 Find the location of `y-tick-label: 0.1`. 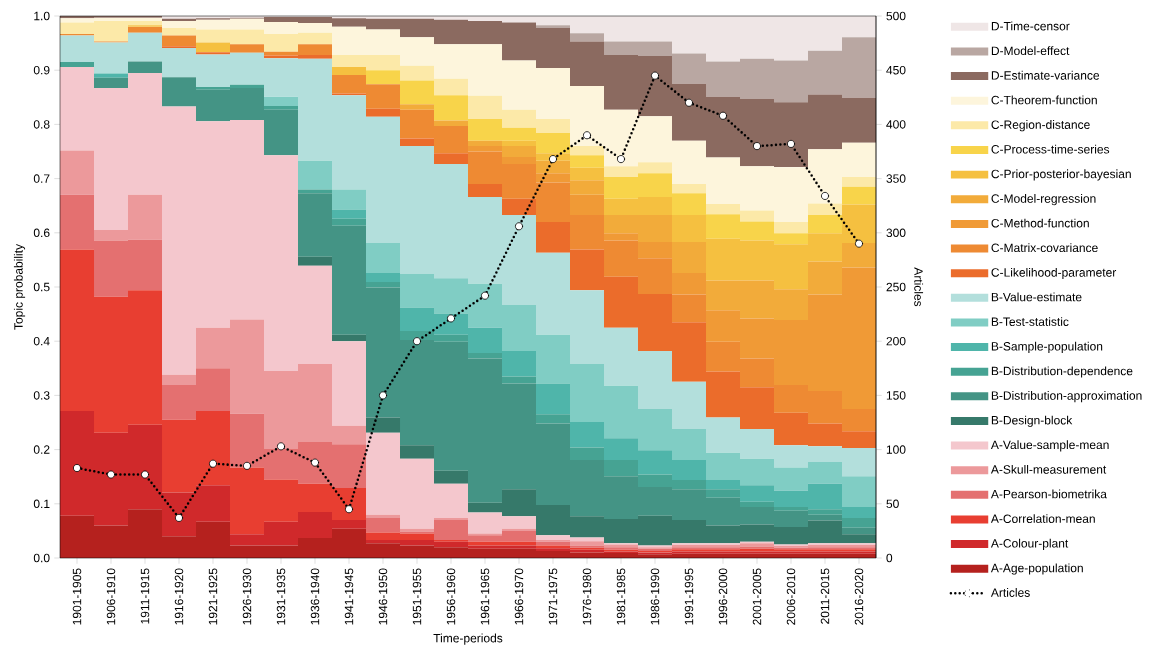

y-tick-label: 0.1 is located at coordinates (41, 504).